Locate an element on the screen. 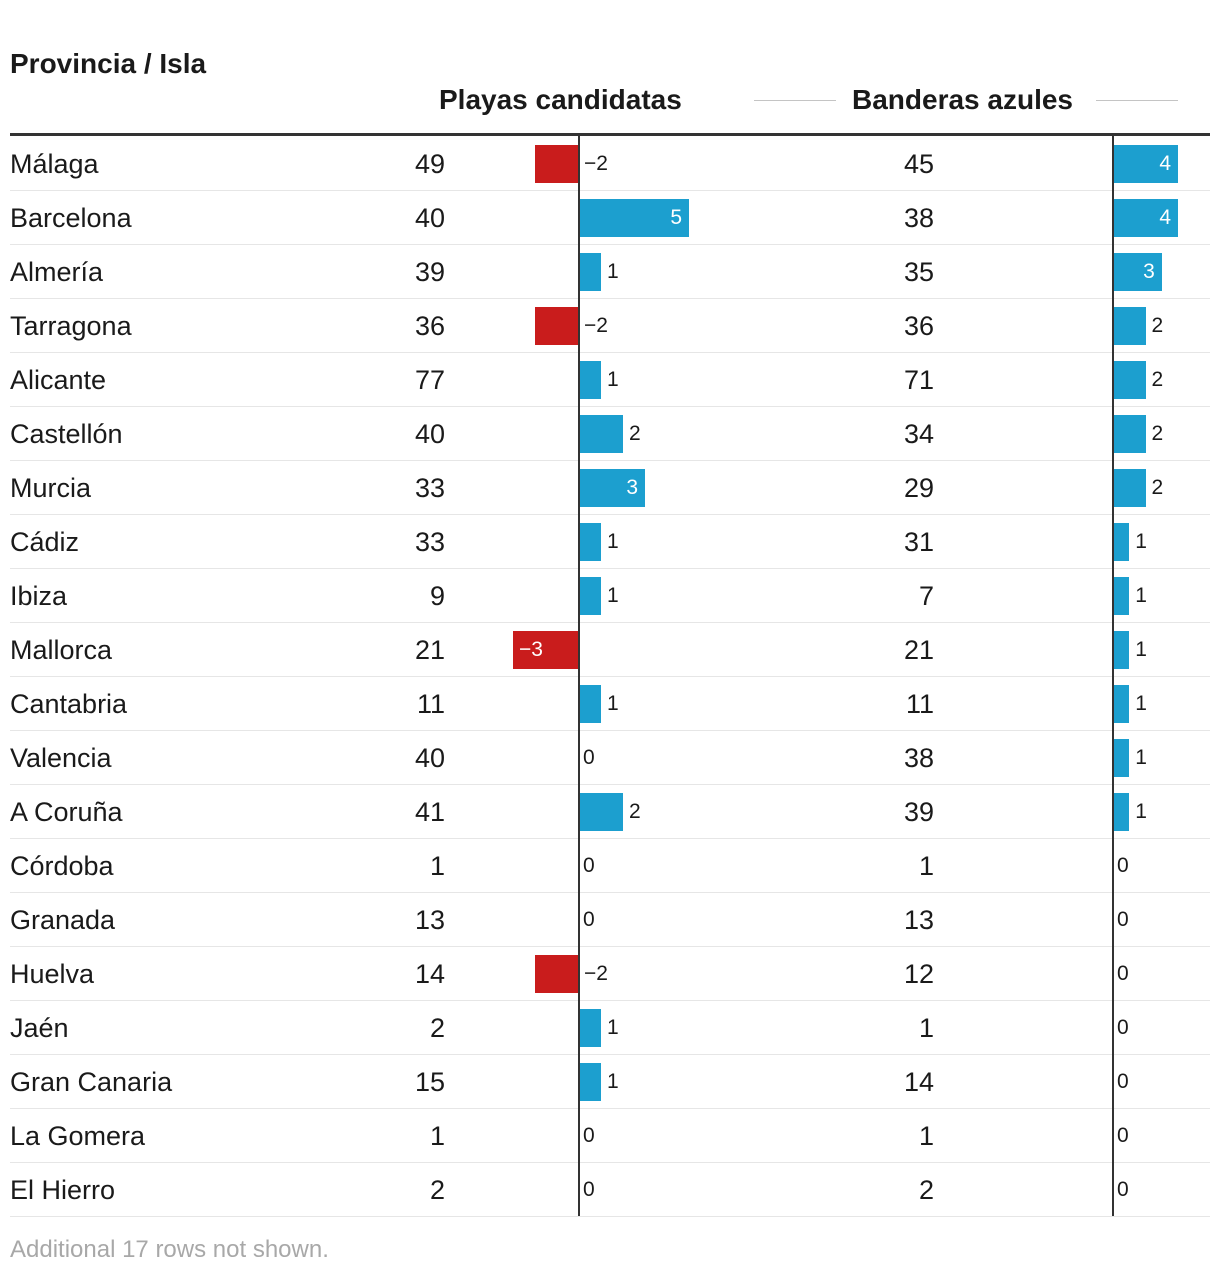 Image resolution: width=1220 pixels, height=1276 pixels. province-name: A Coruña is located at coordinates (66, 812).